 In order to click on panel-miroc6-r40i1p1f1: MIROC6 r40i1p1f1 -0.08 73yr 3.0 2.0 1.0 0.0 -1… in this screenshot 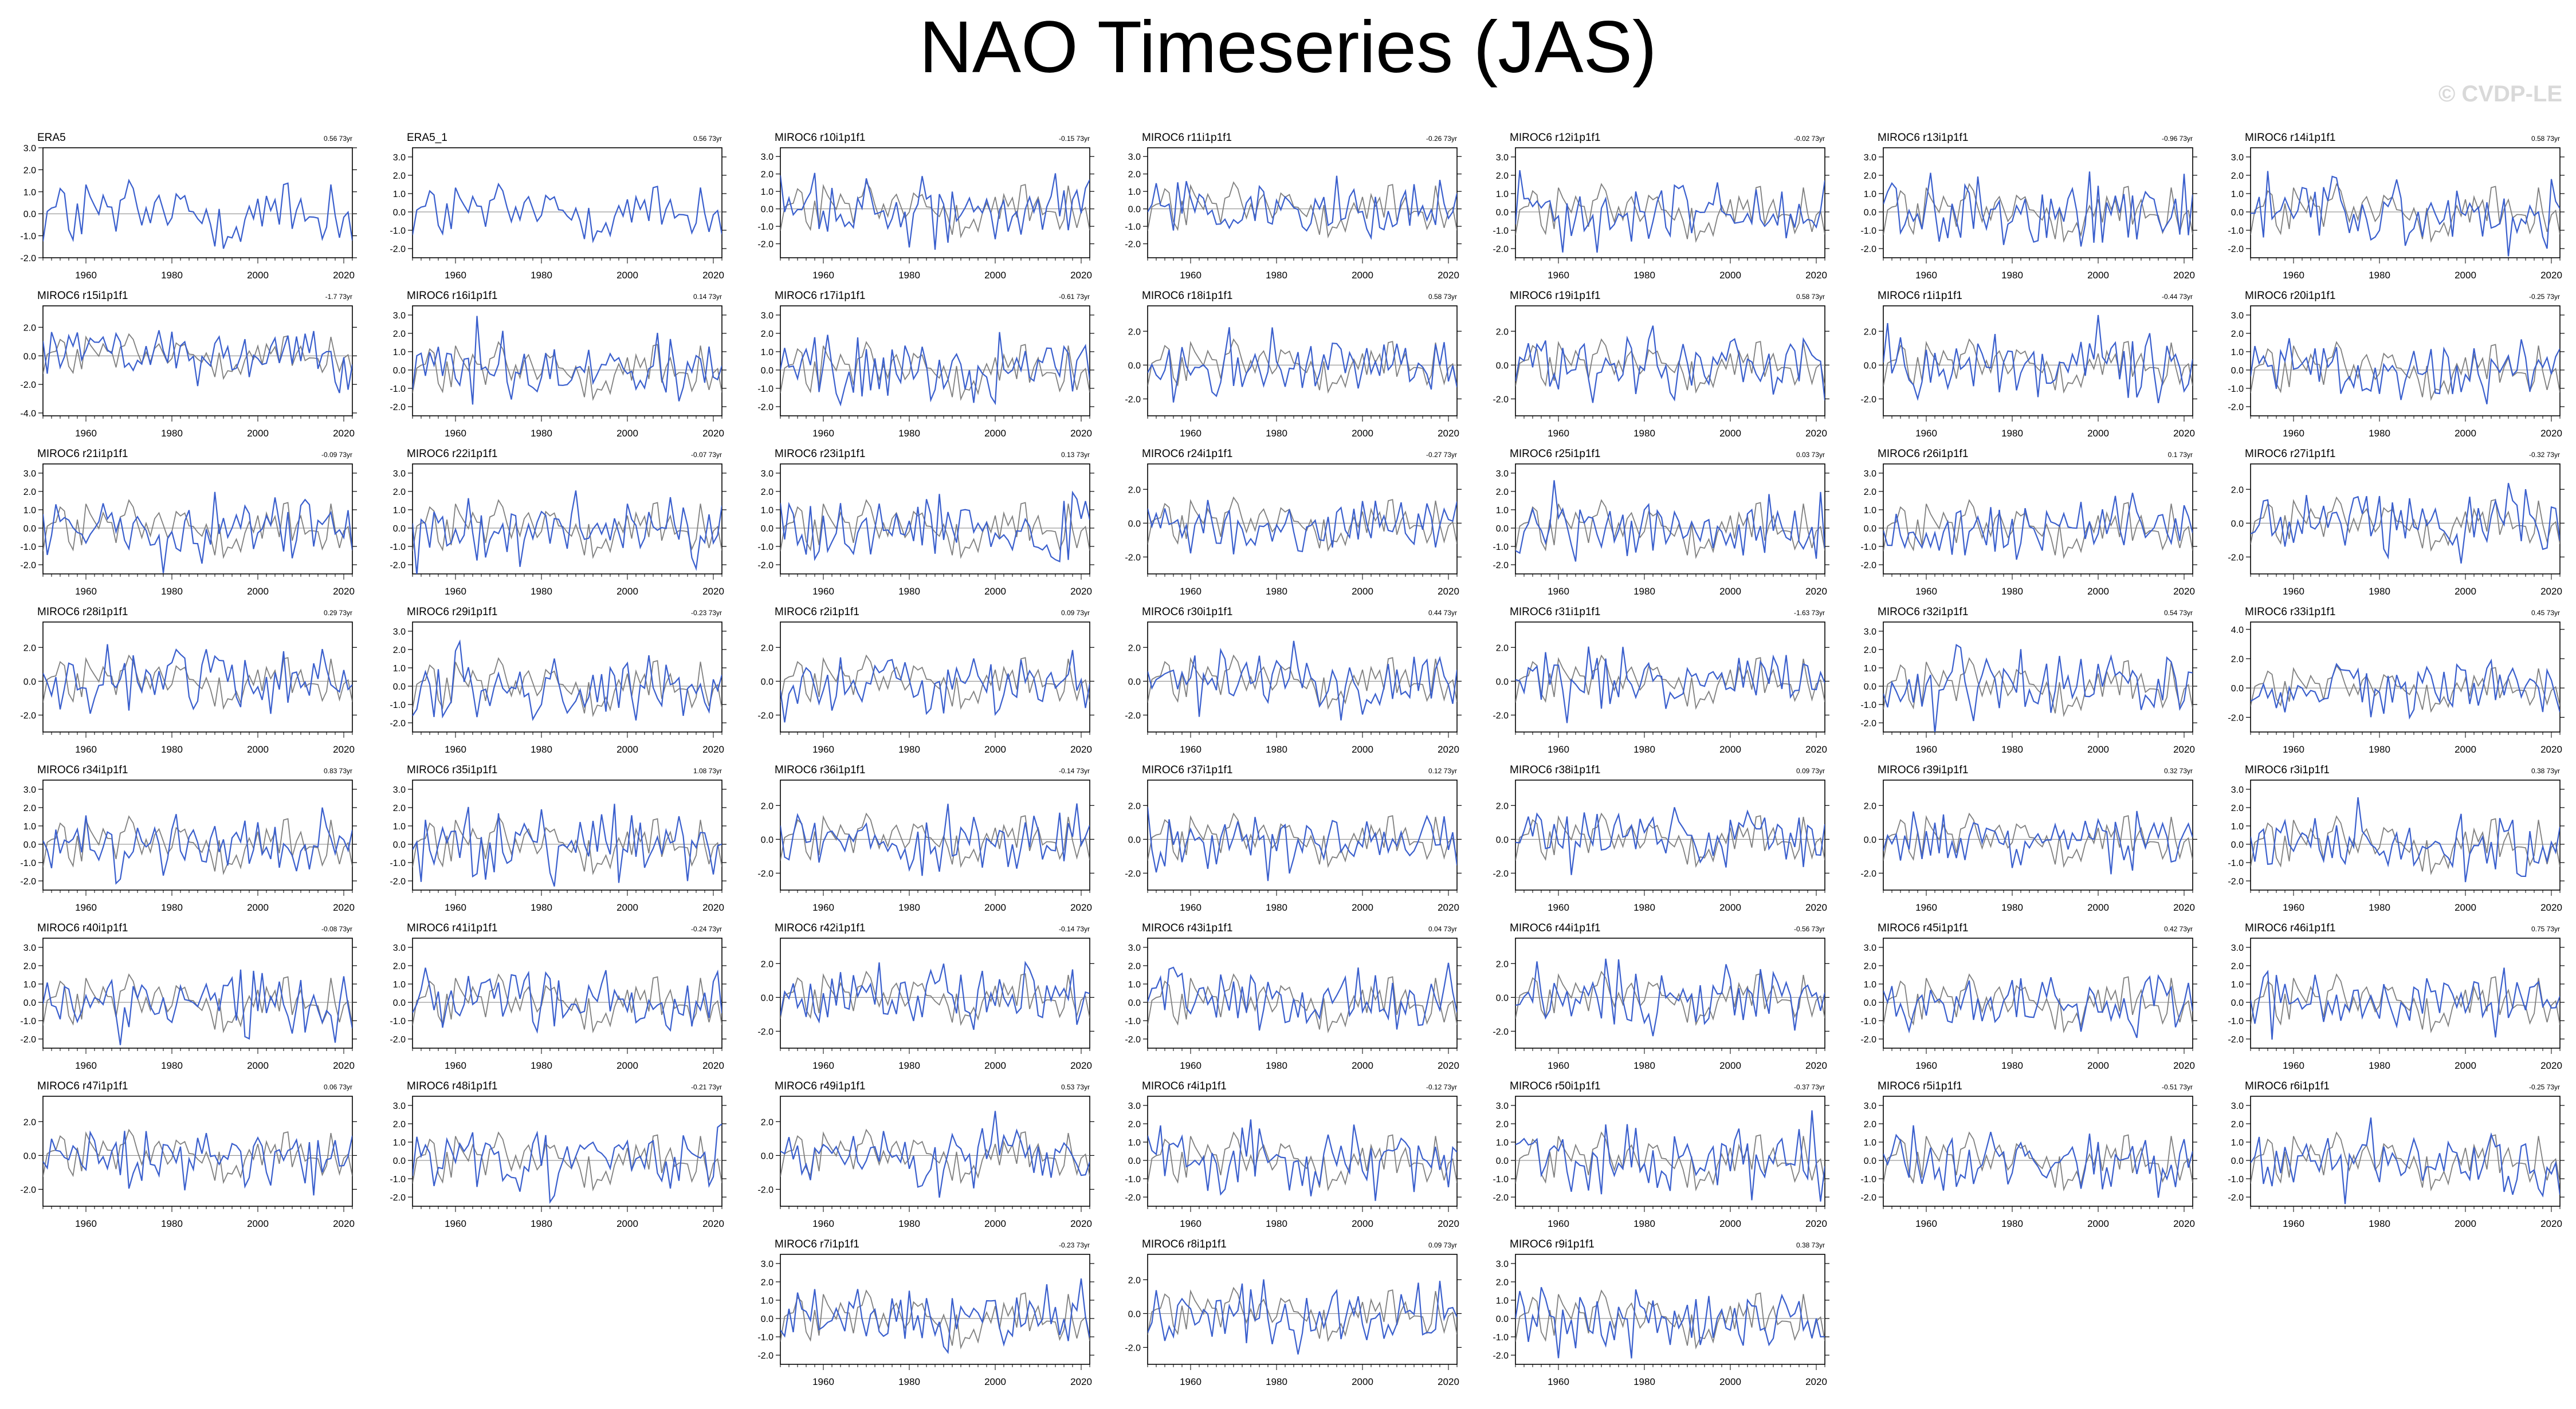, I will do `click(189, 997)`.